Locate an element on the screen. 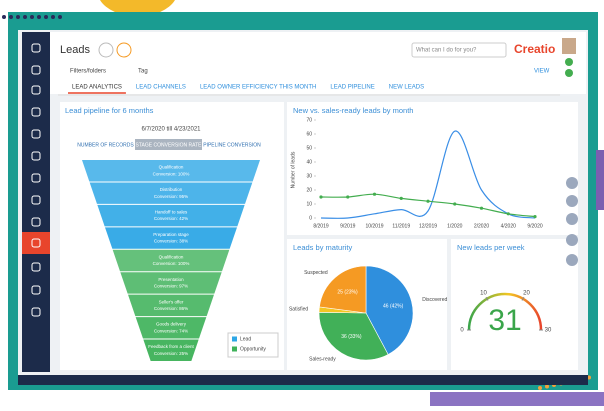  settings-icon is located at coordinates (569, 62).